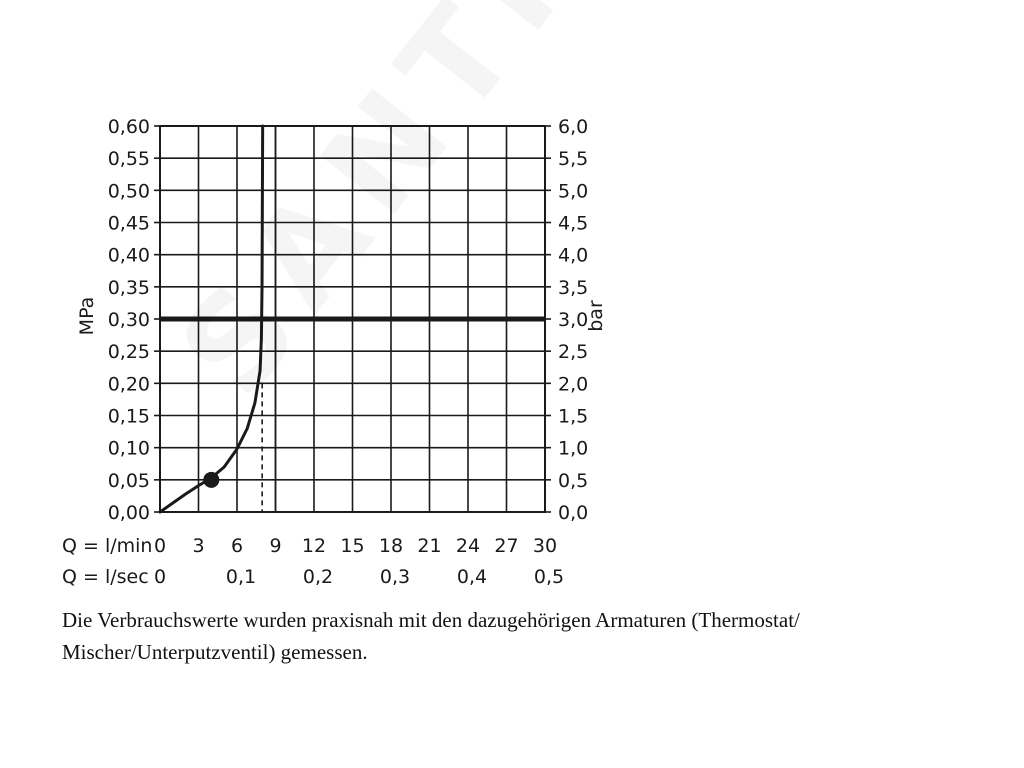 This screenshot has height=768, width=1024. What do you see at coordinates (129, 352) in the screenshot?
I see `y-left-tick-label: 0,25` at bounding box center [129, 352].